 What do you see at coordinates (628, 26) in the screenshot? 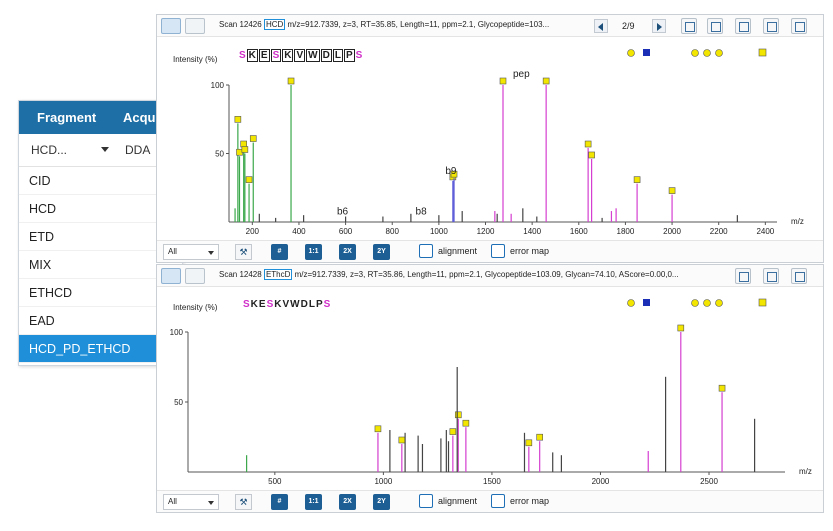
I see `page-indicator: 2/9` at bounding box center [628, 26].